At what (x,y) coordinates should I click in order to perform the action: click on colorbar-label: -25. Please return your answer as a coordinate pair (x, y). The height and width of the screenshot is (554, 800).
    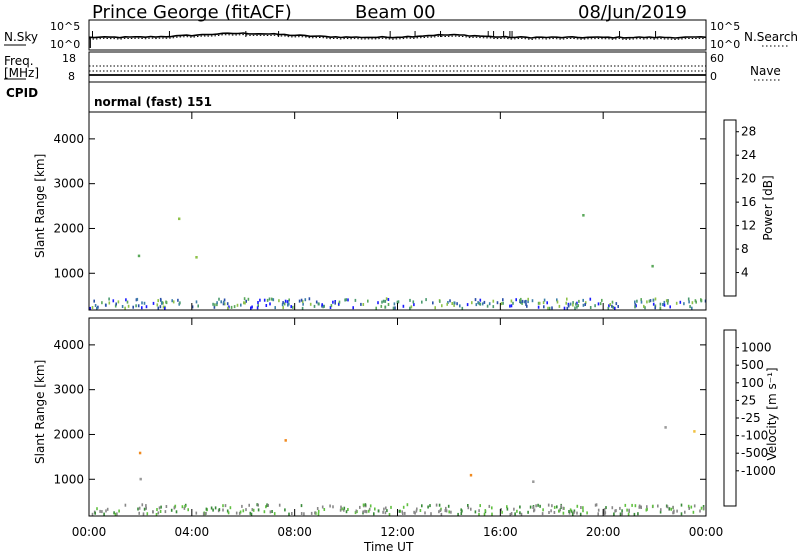
    Looking at the image, I should click on (751, 418).